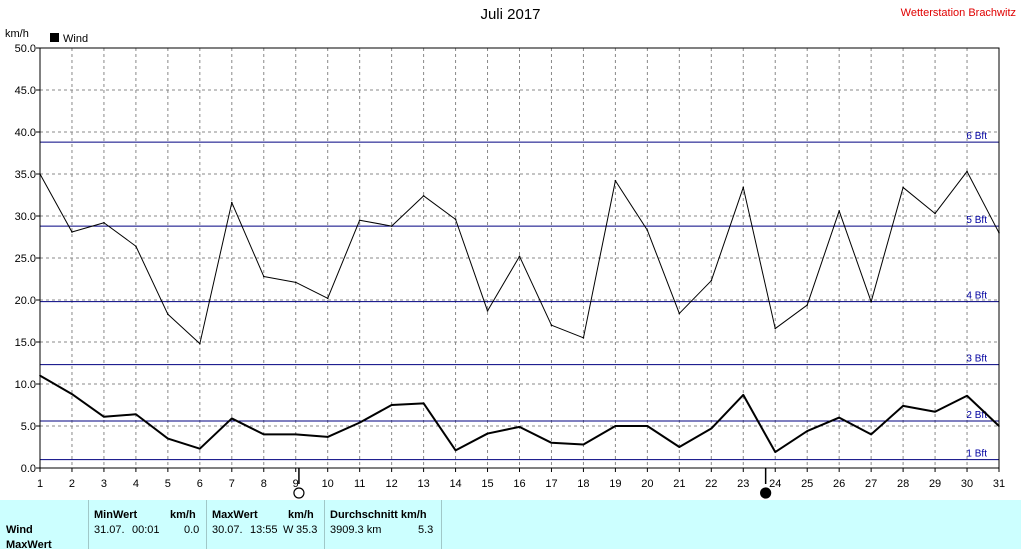 The image size is (1021, 551). Describe the element at coordinates (25, 49) in the screenshot. I see `y-tick-label: 50.0` at that location.